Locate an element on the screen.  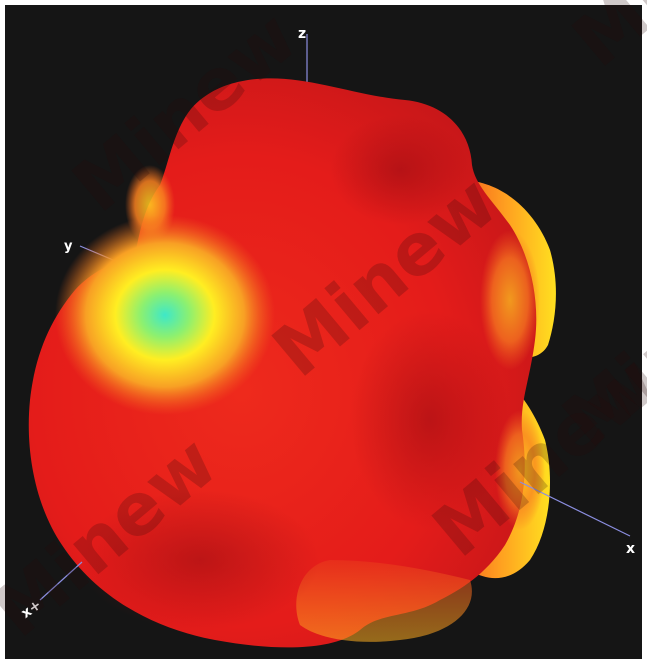
x-axis-line is located at coordinates (575, 509).